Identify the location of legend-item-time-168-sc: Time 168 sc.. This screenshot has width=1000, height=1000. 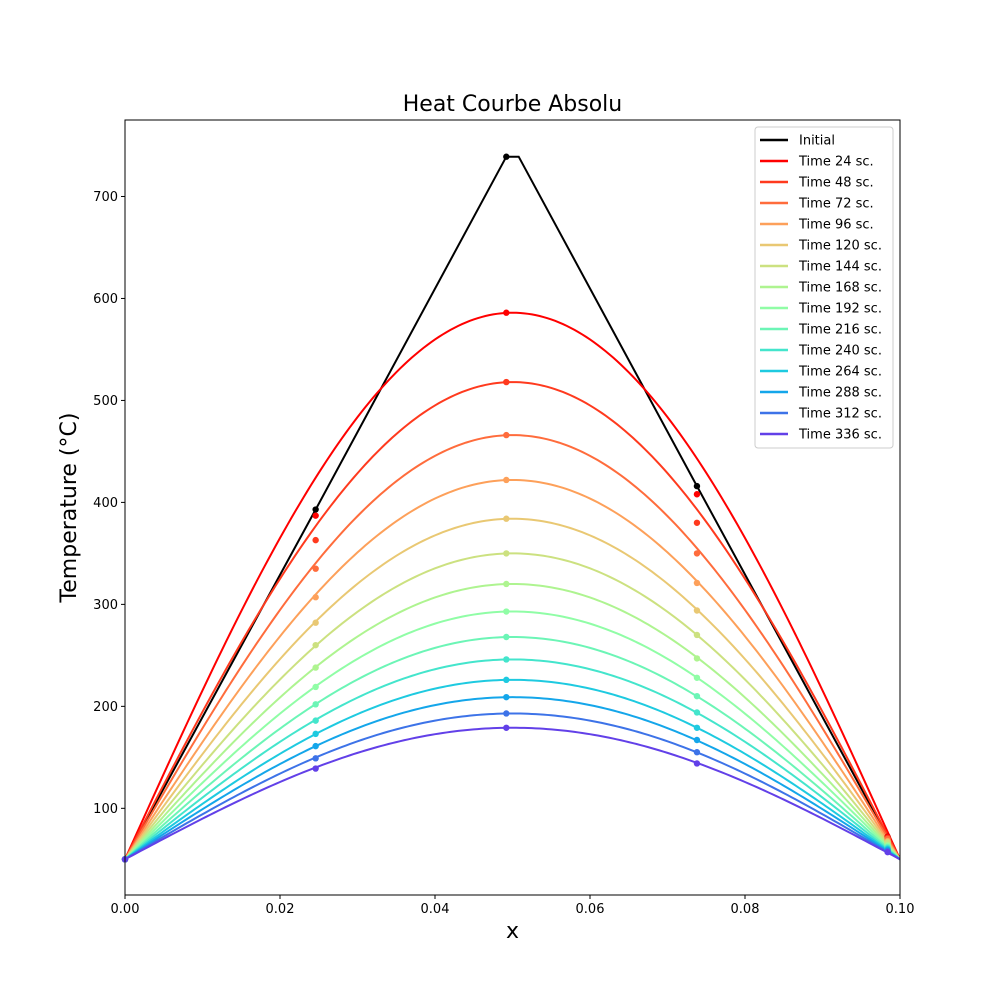
(821, 288).